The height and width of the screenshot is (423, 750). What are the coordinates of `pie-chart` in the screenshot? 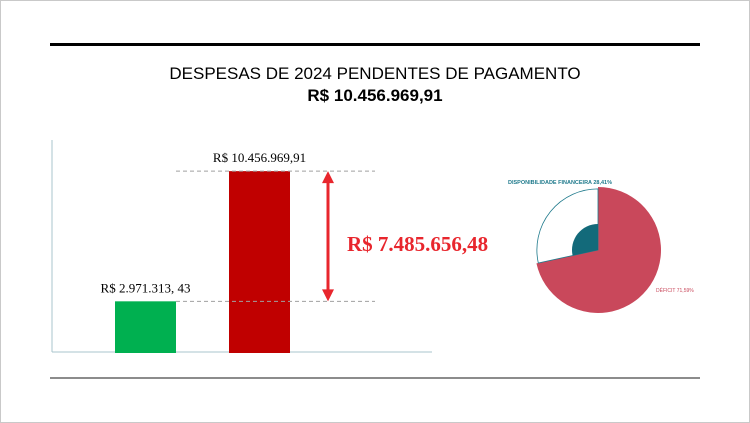 It's located at (598, 250).